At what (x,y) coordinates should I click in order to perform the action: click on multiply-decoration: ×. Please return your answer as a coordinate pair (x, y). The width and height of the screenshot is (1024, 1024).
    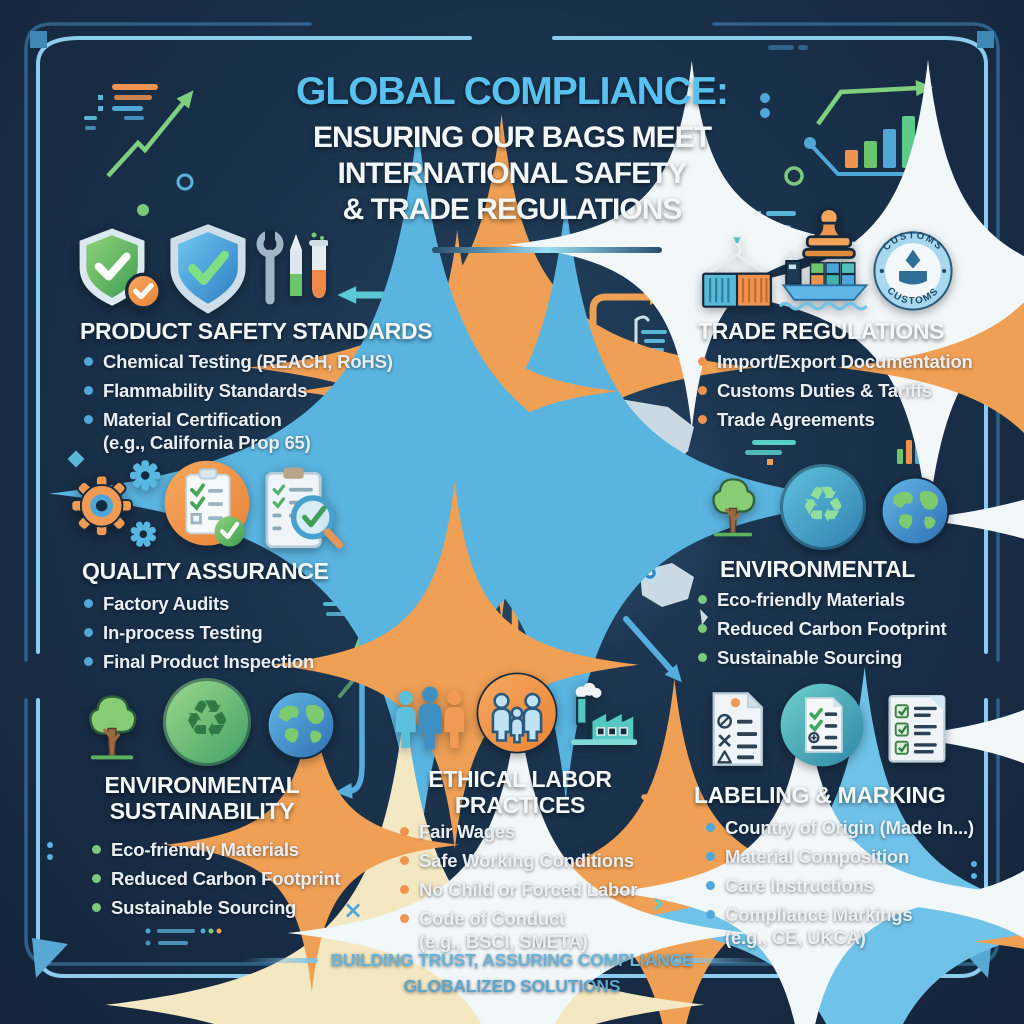
    Looking at the image, I should click on (353, 910).